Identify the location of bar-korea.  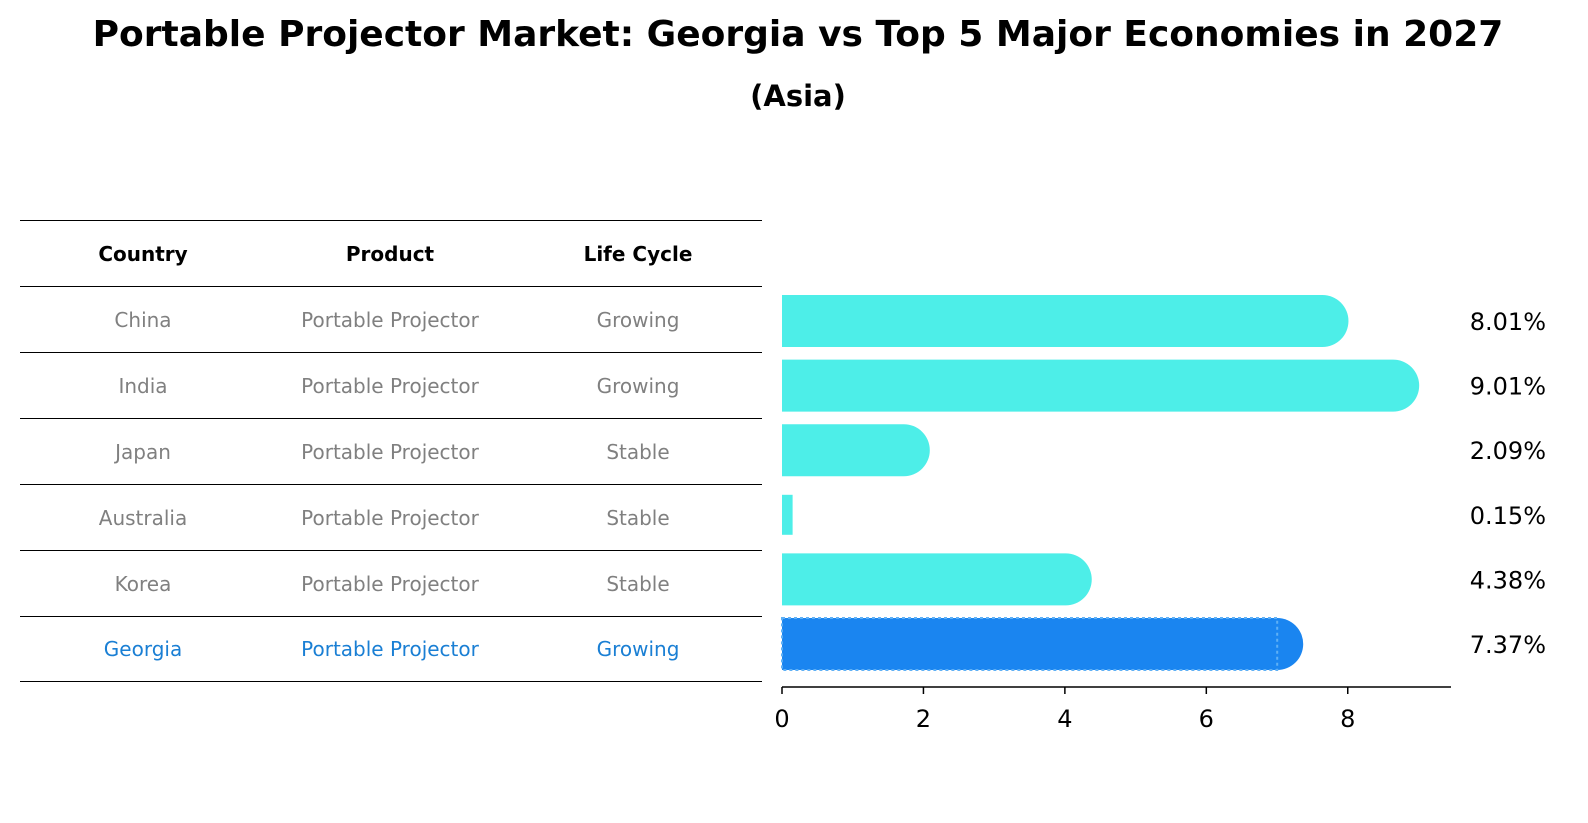
(937, 579).